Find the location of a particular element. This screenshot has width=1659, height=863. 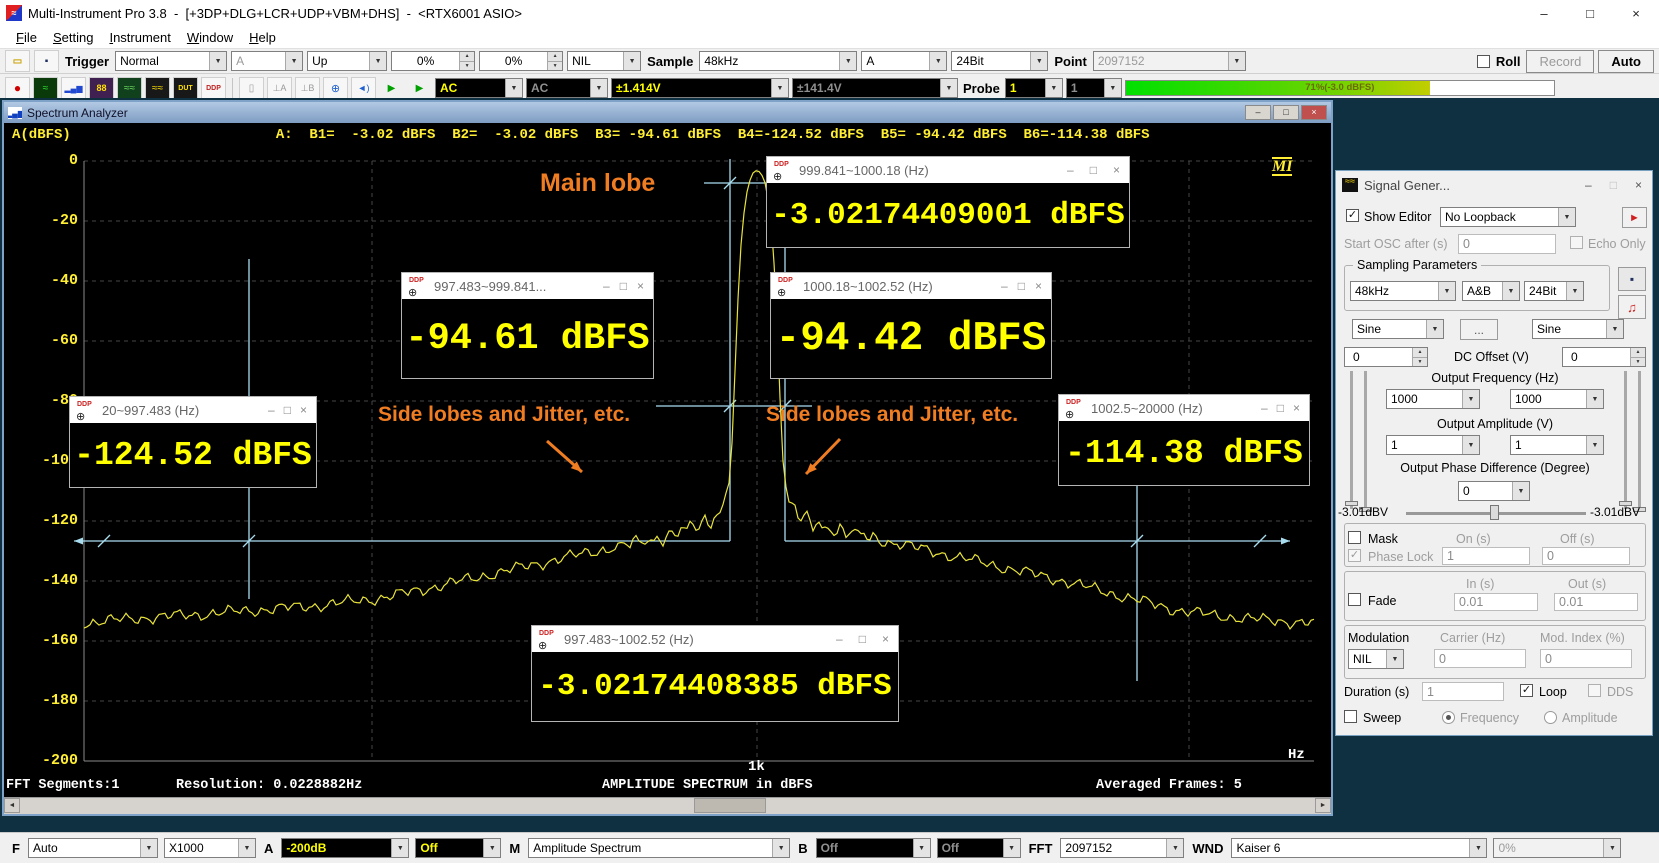

level-slider-b-left is located at coordinates (1365, 440).